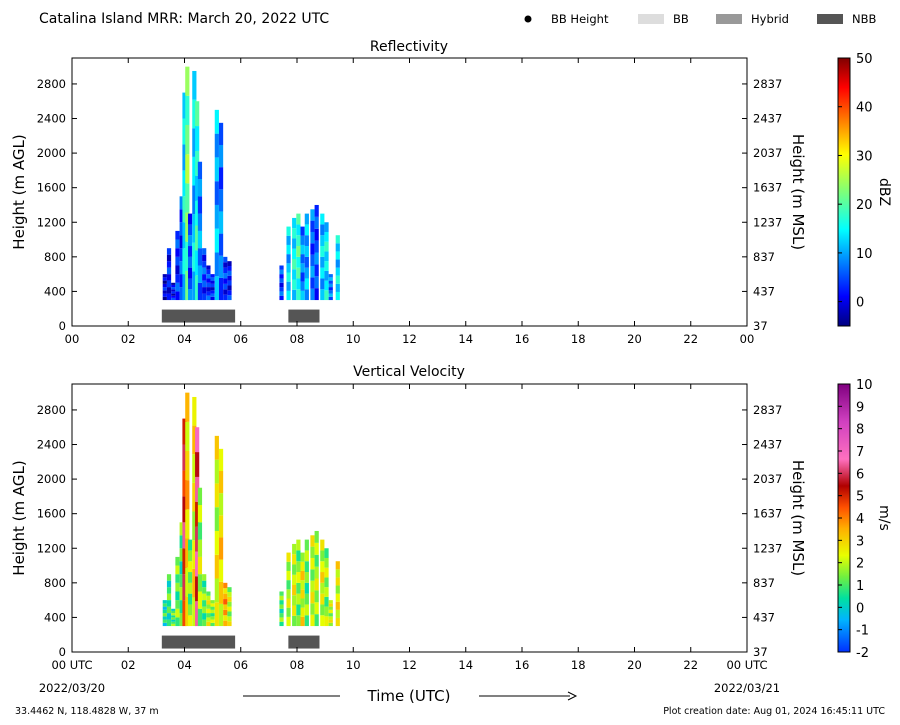  Describe the element at coordinates (864, 59) in the screenshot. I see `reflectivity-colorbar-tick-label: 50` at that location.